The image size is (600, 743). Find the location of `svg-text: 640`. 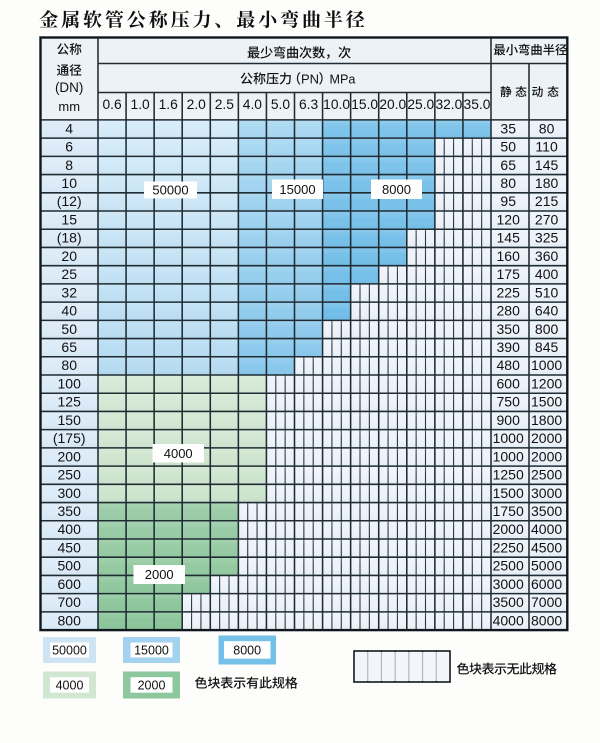

svg-text: 640 is located at coordinates (547, 311).